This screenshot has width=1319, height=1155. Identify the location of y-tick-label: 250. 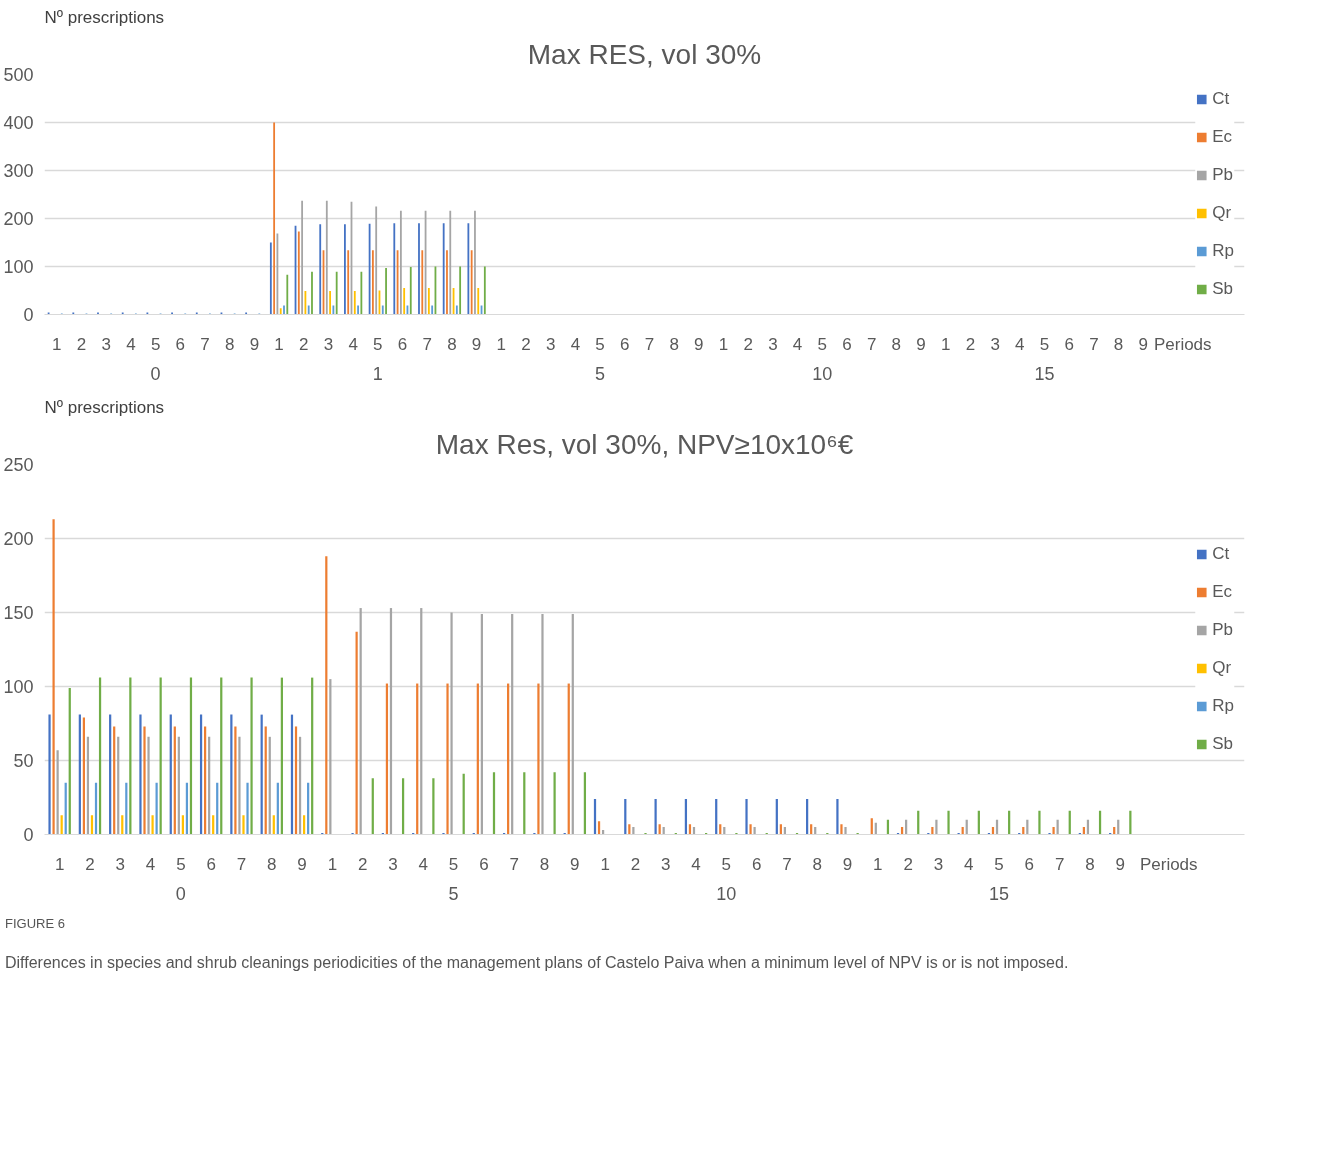
(18, 465).